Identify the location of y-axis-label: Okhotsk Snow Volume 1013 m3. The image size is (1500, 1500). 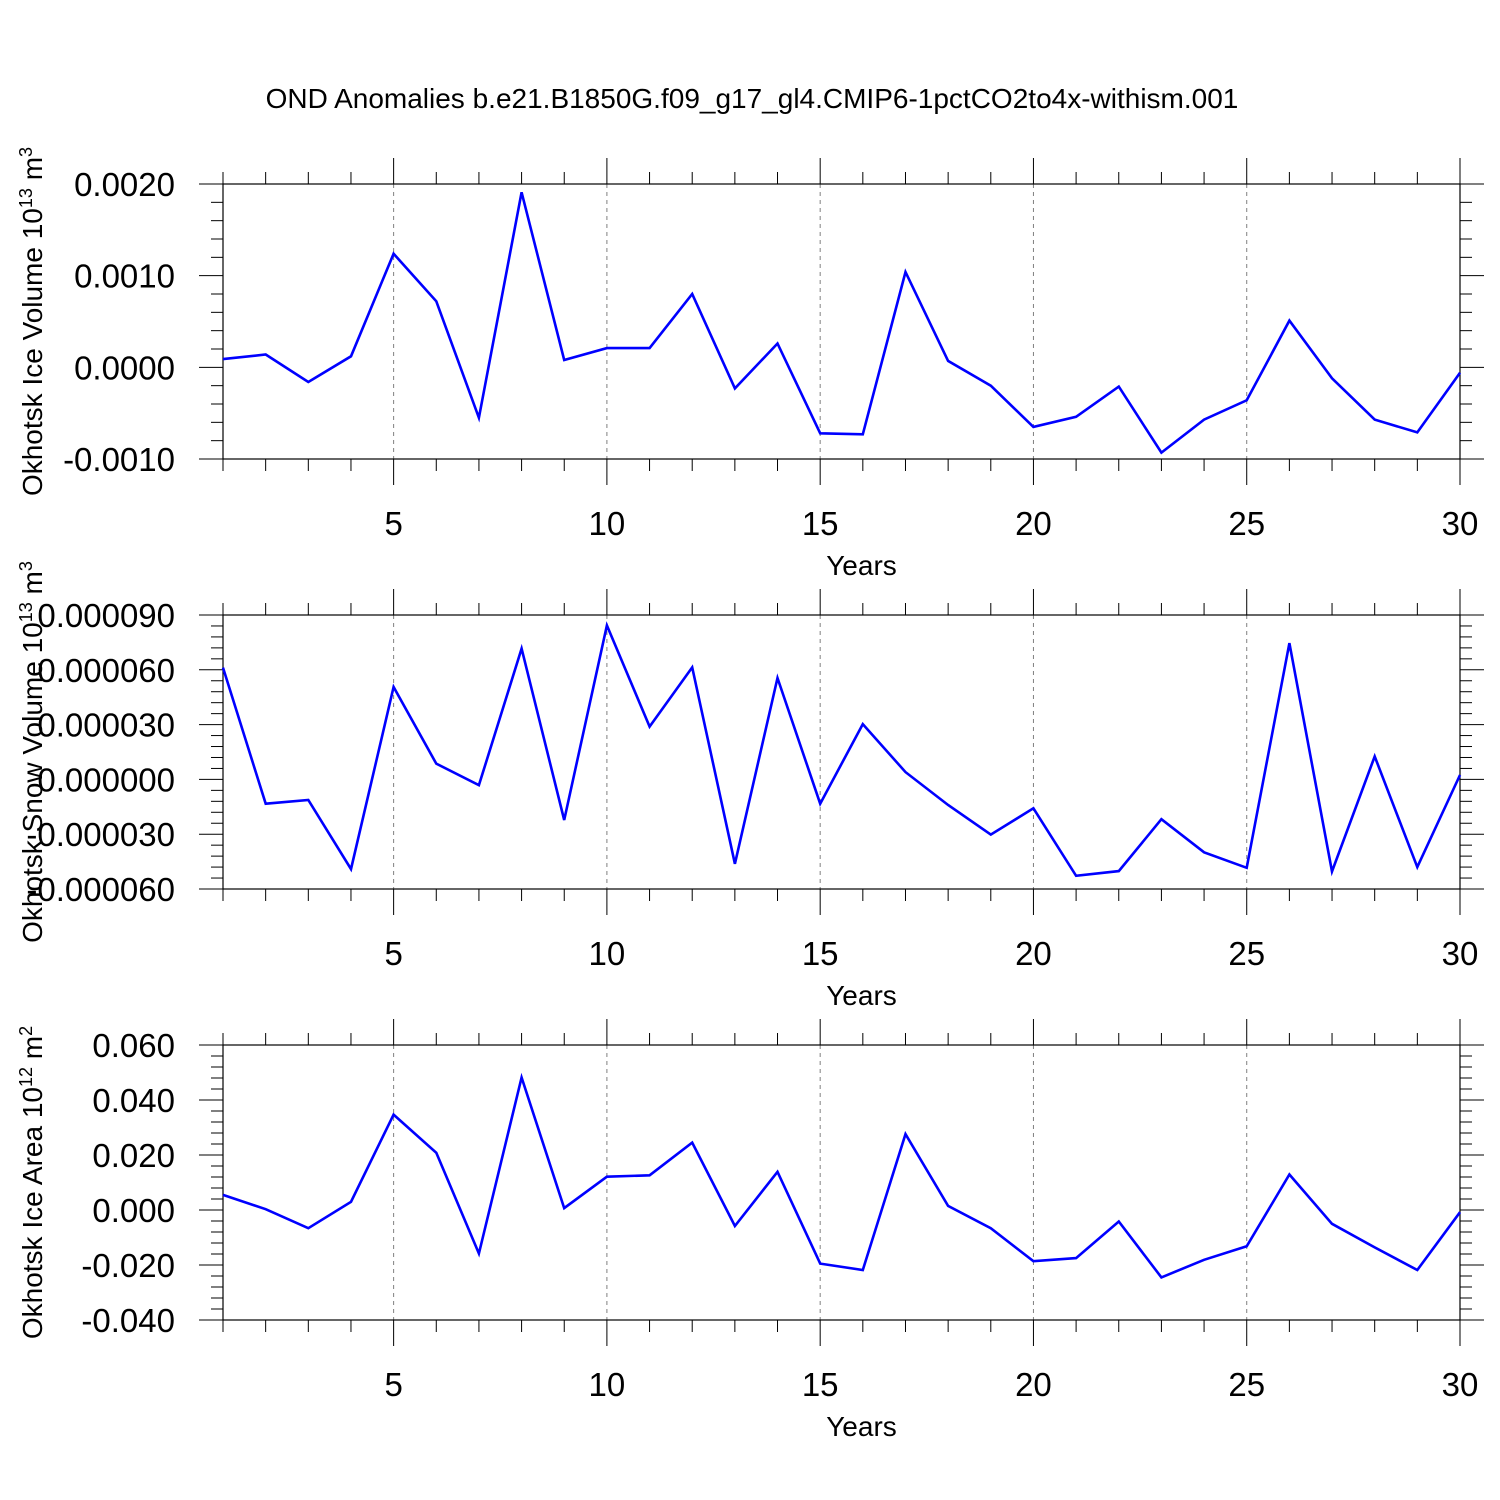
(32, 752).